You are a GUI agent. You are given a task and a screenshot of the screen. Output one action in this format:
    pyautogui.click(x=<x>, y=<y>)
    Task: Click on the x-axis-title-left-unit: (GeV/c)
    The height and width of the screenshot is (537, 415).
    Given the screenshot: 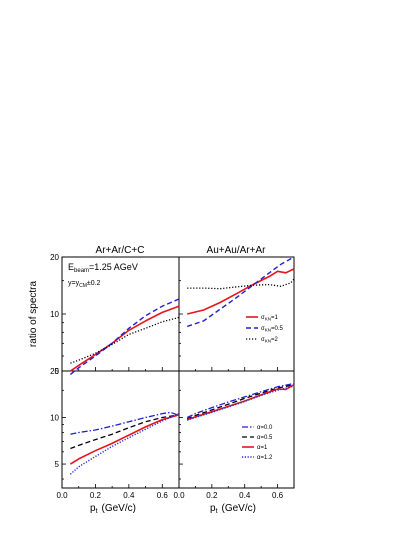 What is the action you would take?
    pyautogui.click(x=119, y=508)
    